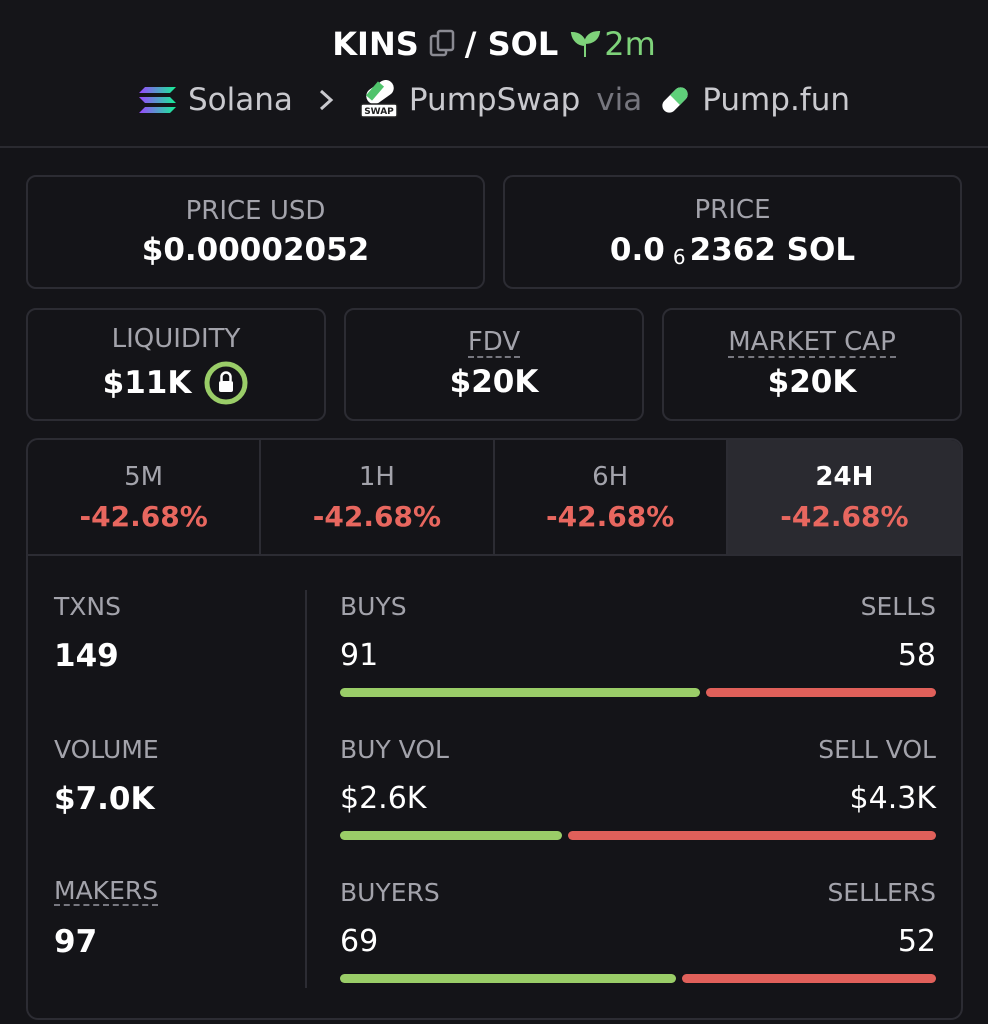 The width and height of the screenshot is (988, 1024). I want to click on zero-count: 6, so click(679, 257).